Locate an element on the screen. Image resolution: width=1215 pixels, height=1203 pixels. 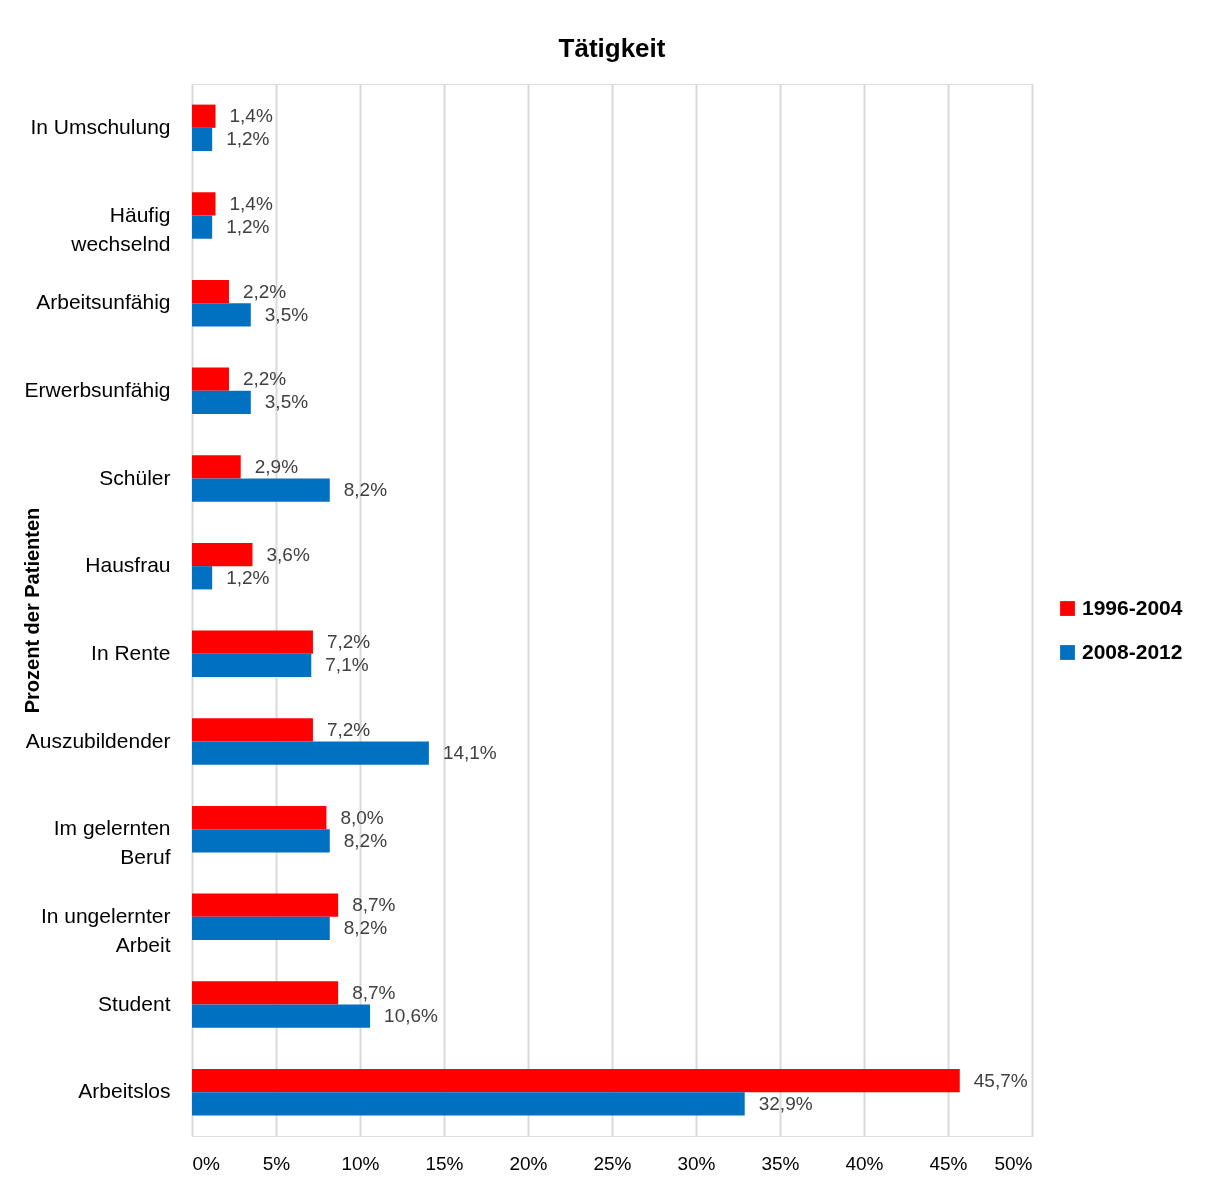
y-tick-label: Im gelernten Beruf is located at coordinates (112, 842).